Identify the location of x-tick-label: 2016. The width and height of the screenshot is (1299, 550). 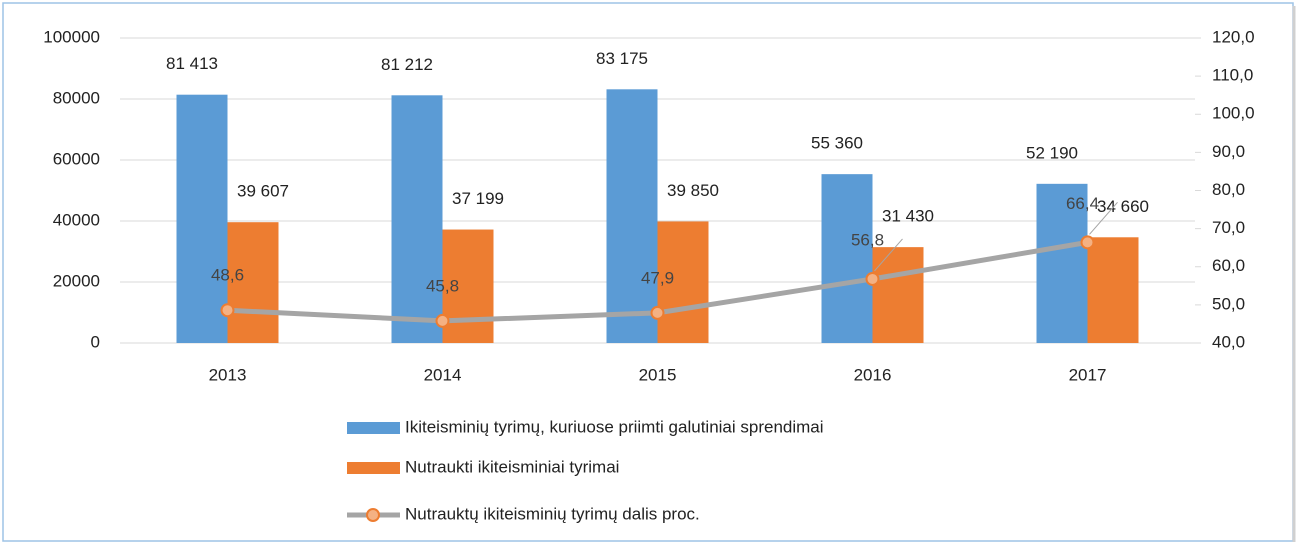
(873, 374).